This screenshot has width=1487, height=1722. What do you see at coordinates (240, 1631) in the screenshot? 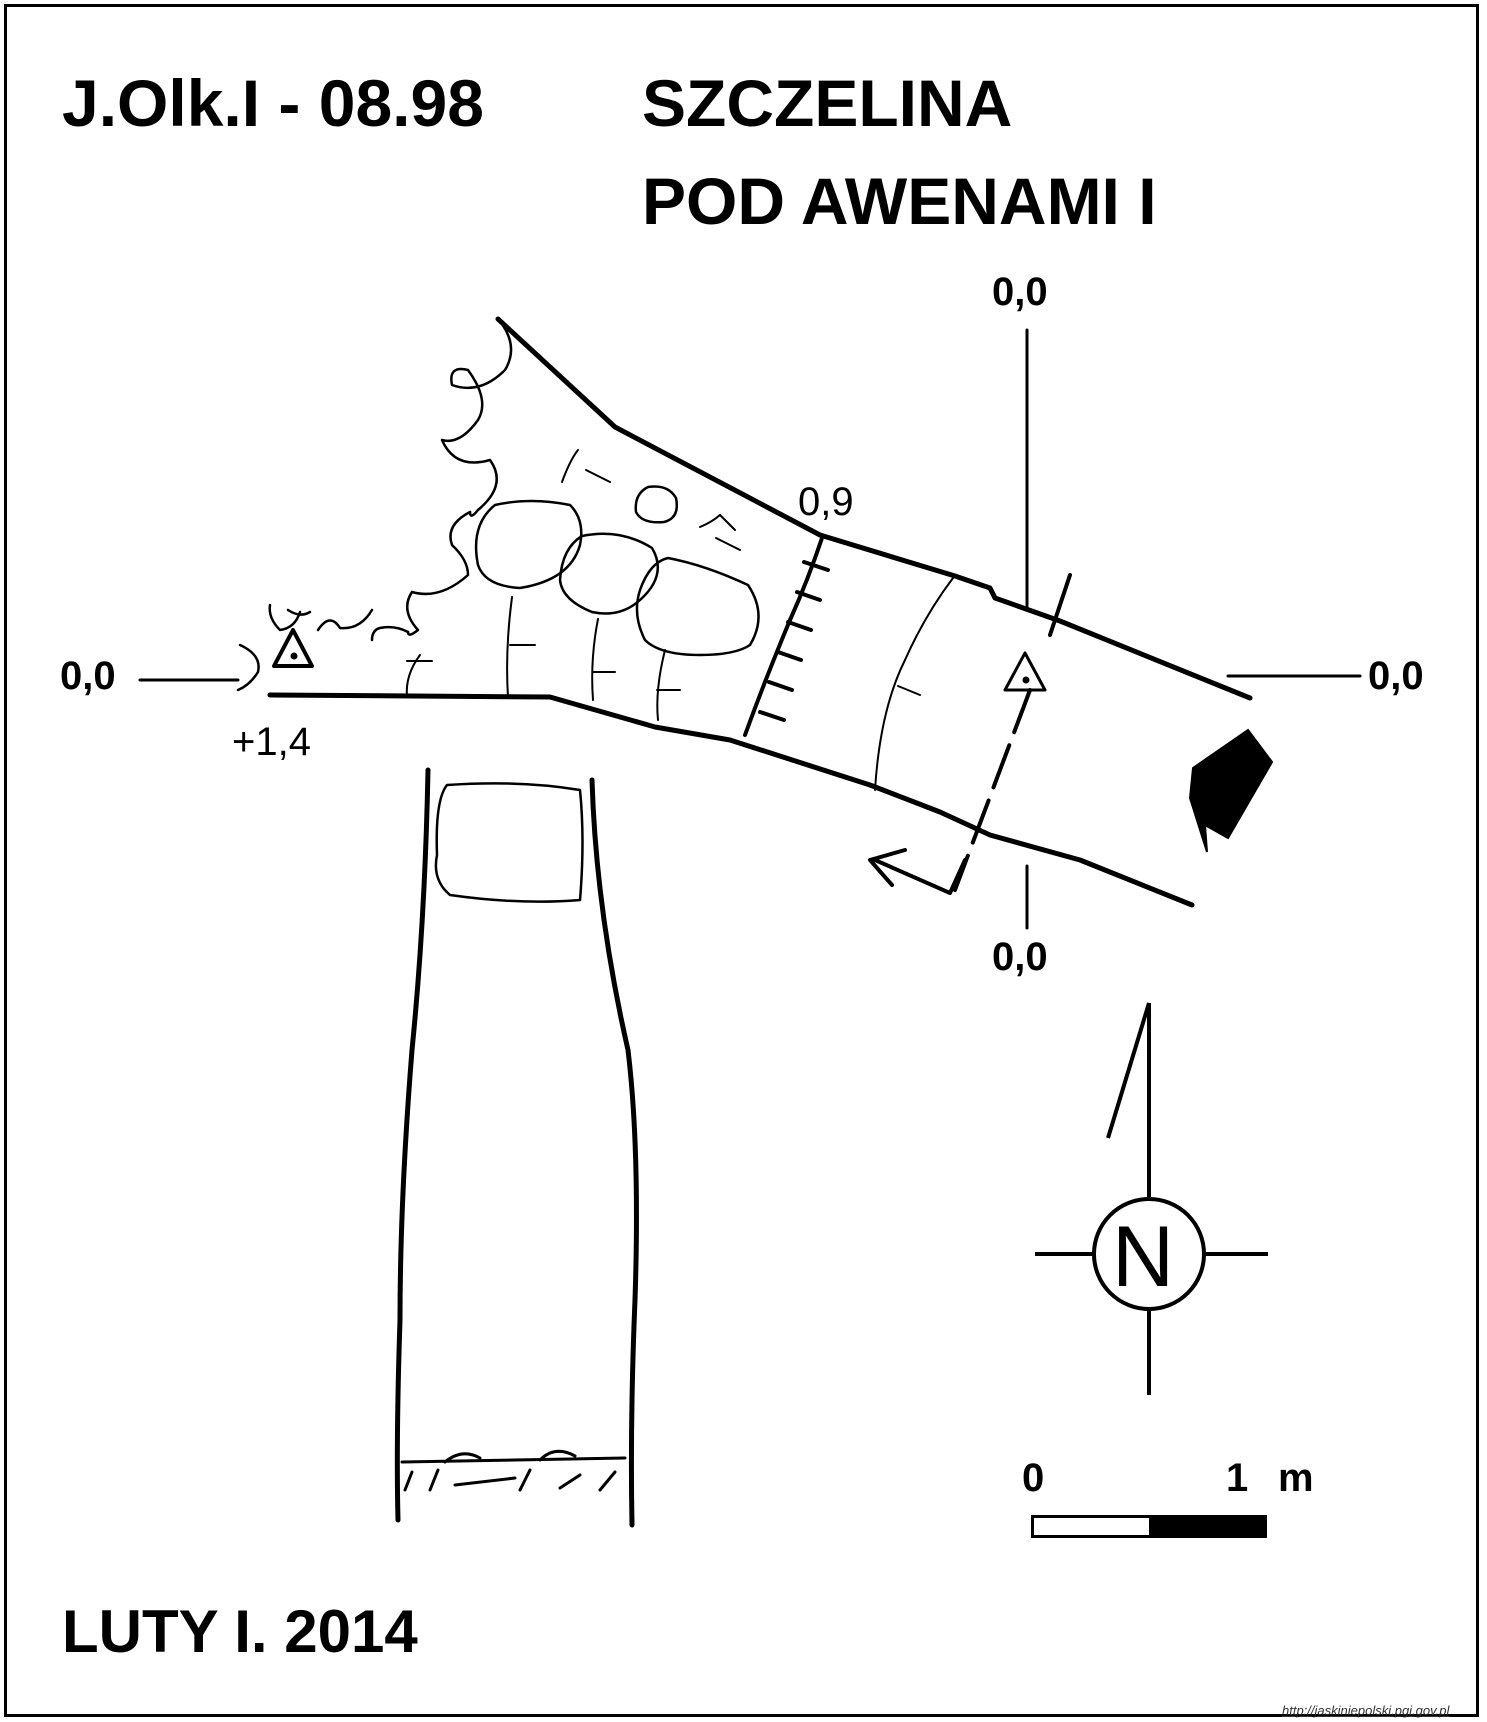
I see `survey-date: LUTY I. 2014` at bounding box center [240, 1631].